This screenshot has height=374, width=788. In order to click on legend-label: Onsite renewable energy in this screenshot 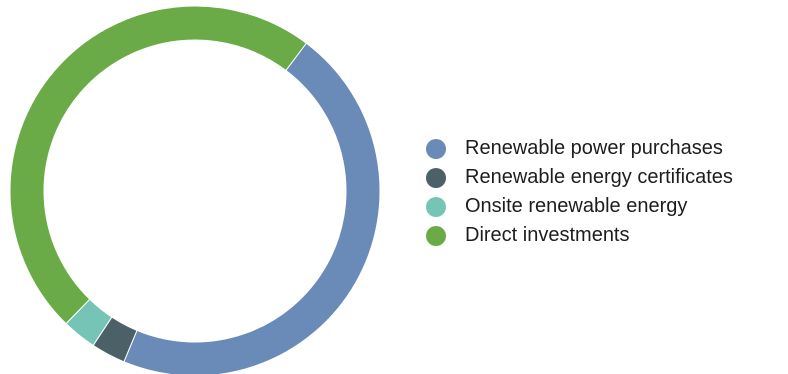, I will do `click(576, 206)`.